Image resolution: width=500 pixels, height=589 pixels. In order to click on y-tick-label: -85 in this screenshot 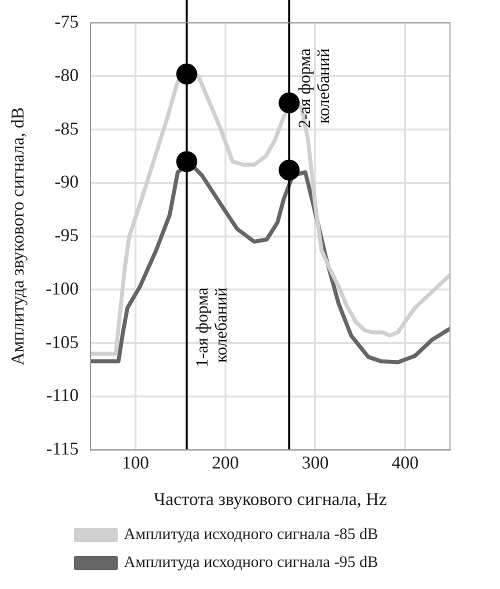, I will do `click(66, 128)`.